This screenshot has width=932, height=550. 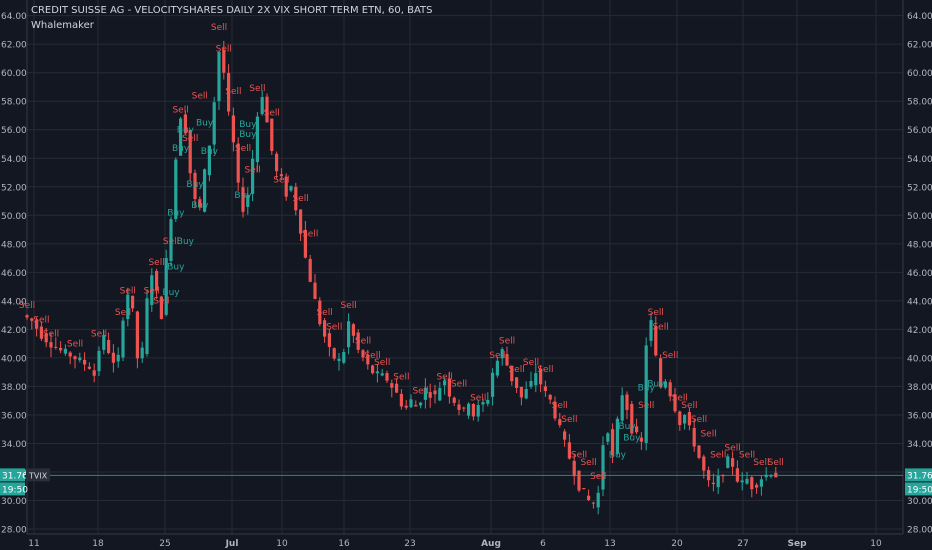 I want to click on x-tick-label: 13, so click(x=609, y=544).